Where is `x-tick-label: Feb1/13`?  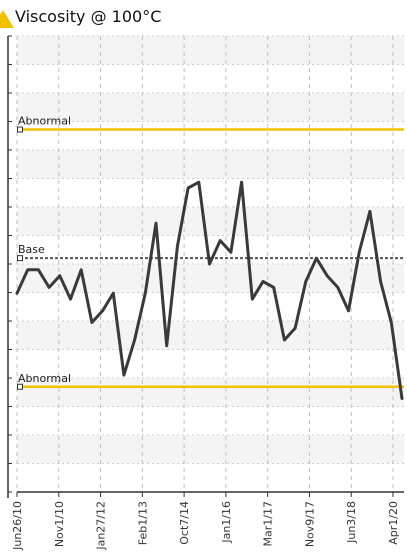
x-tick-label: Feb1/13 is located at coordinates (142, 523).